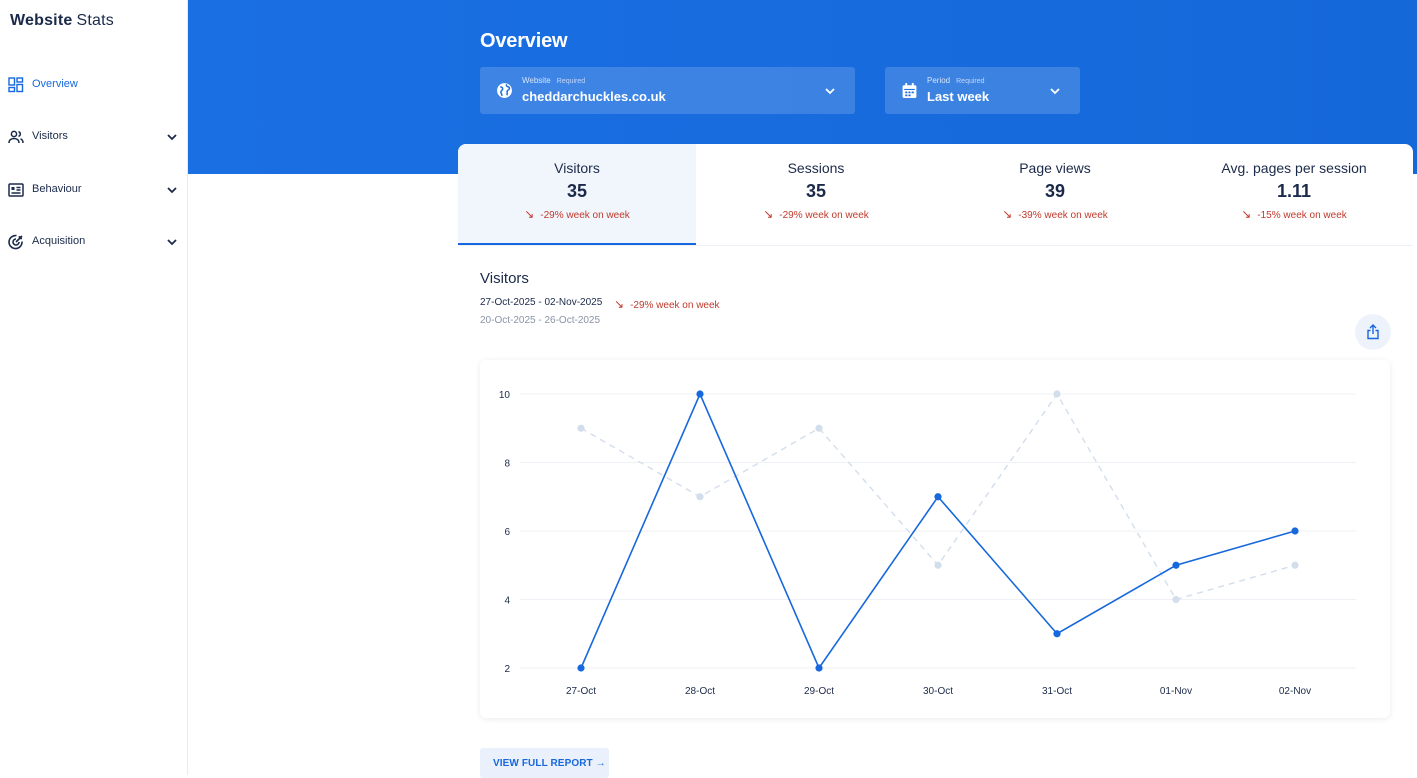  I want to click on tab-value: 1.11, so click(1294, 191).